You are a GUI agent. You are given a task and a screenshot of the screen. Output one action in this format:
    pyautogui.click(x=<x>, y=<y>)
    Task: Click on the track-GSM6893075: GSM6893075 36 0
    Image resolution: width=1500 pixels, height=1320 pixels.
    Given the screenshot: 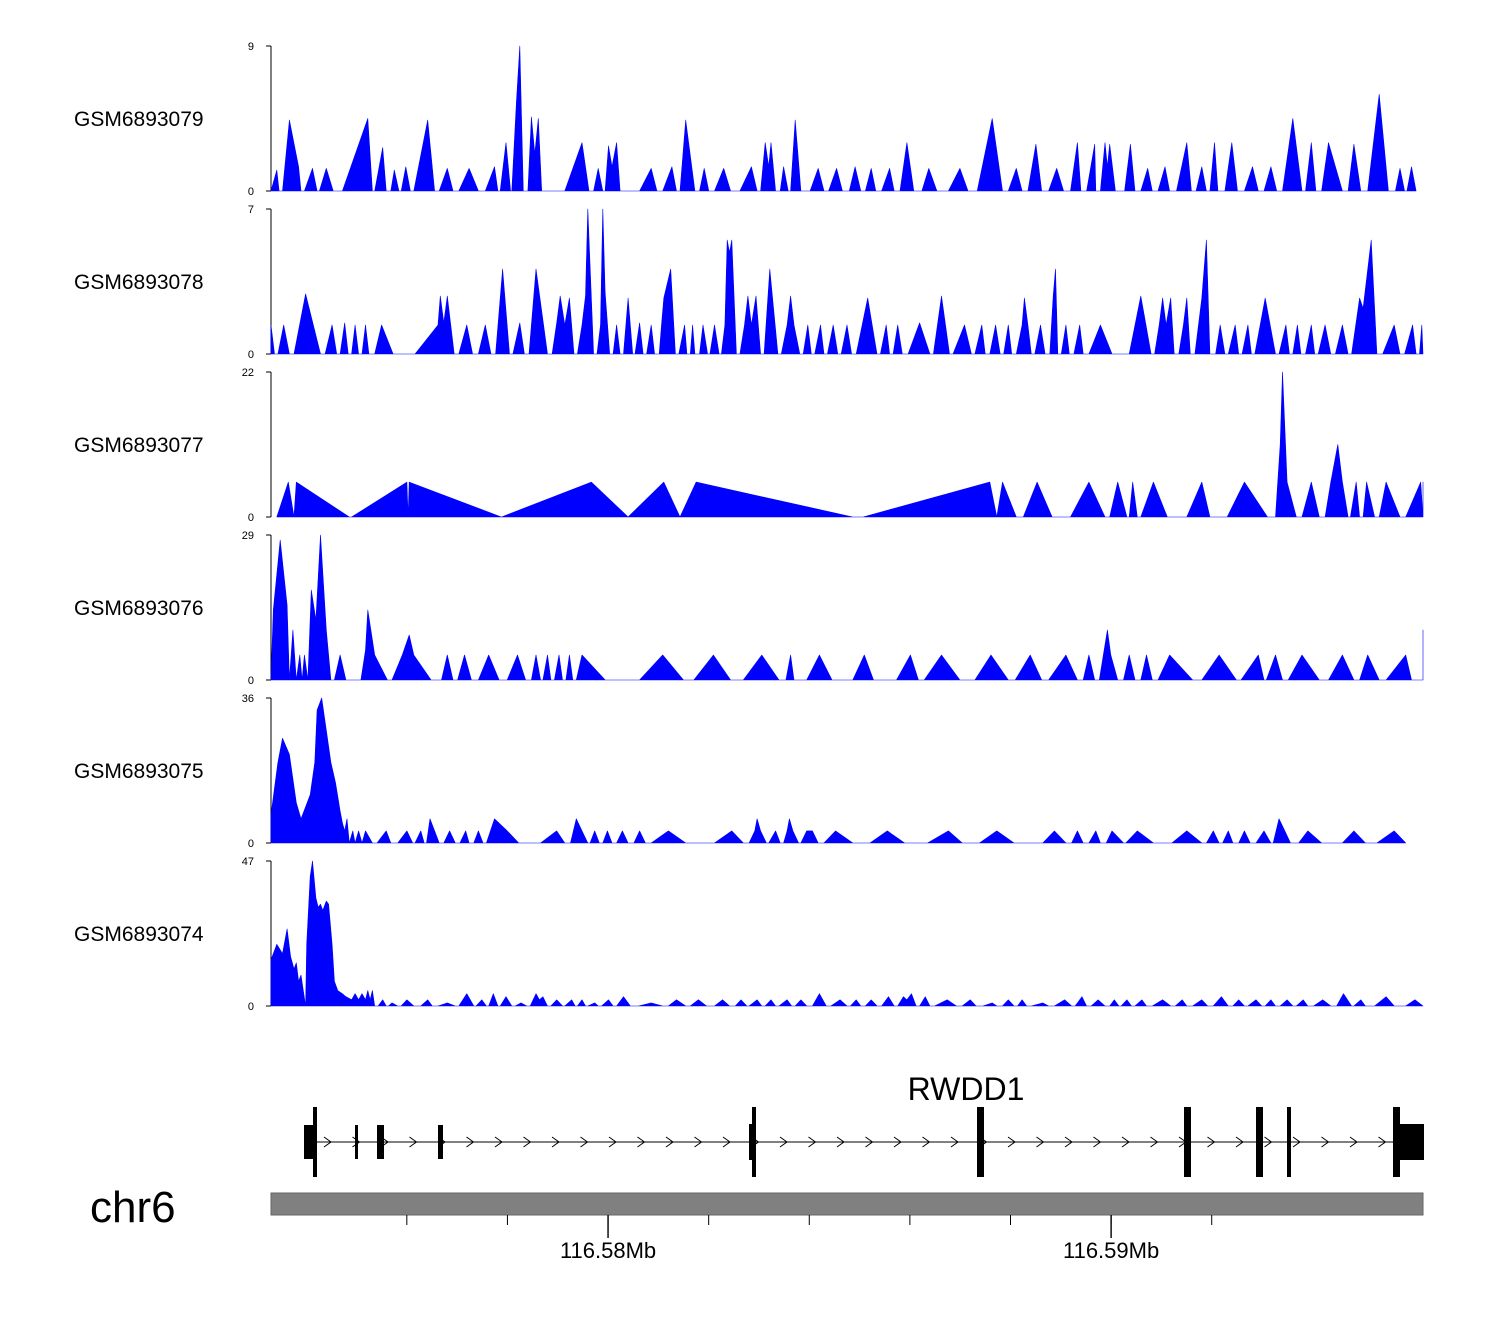 What is the action you would take?
    pyautogui.click(x=740, y=771)
    